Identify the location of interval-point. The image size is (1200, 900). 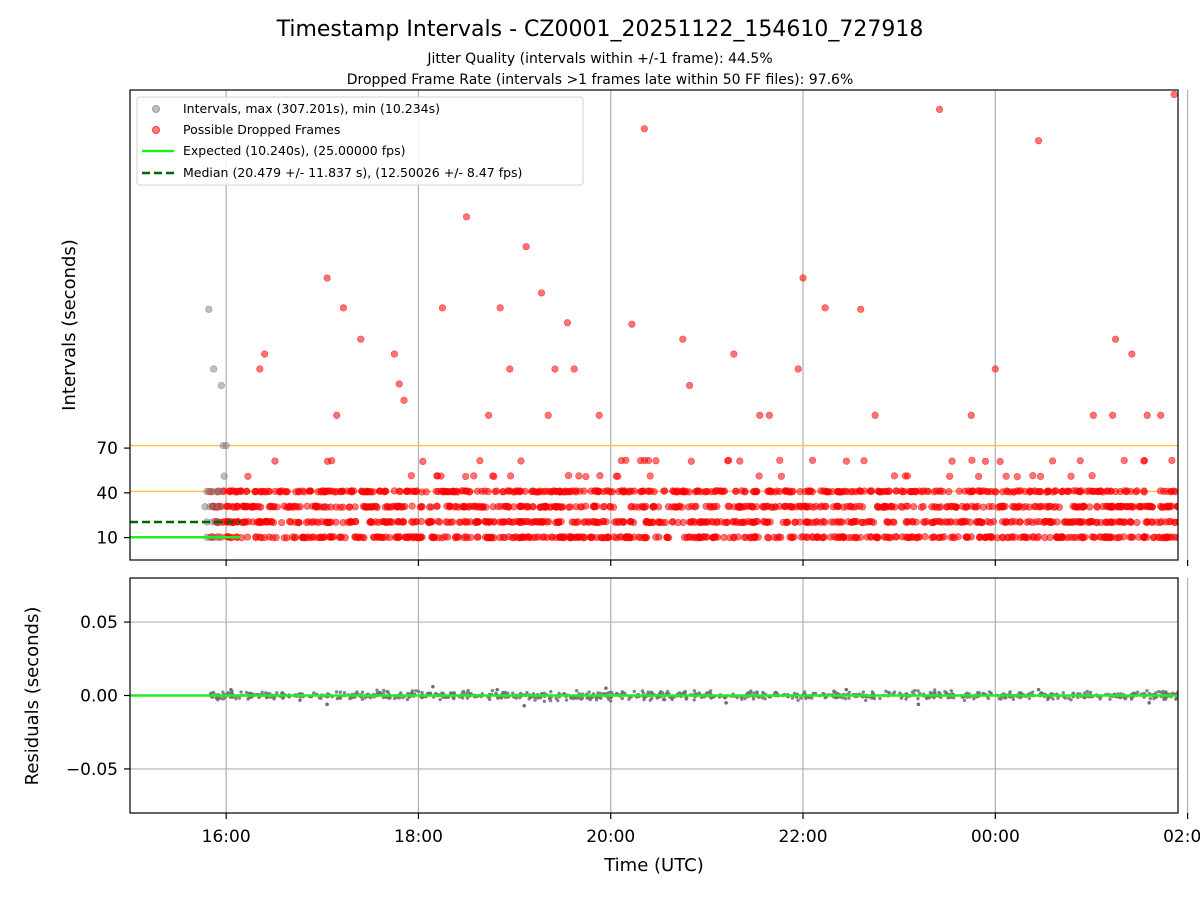
(209, 309).